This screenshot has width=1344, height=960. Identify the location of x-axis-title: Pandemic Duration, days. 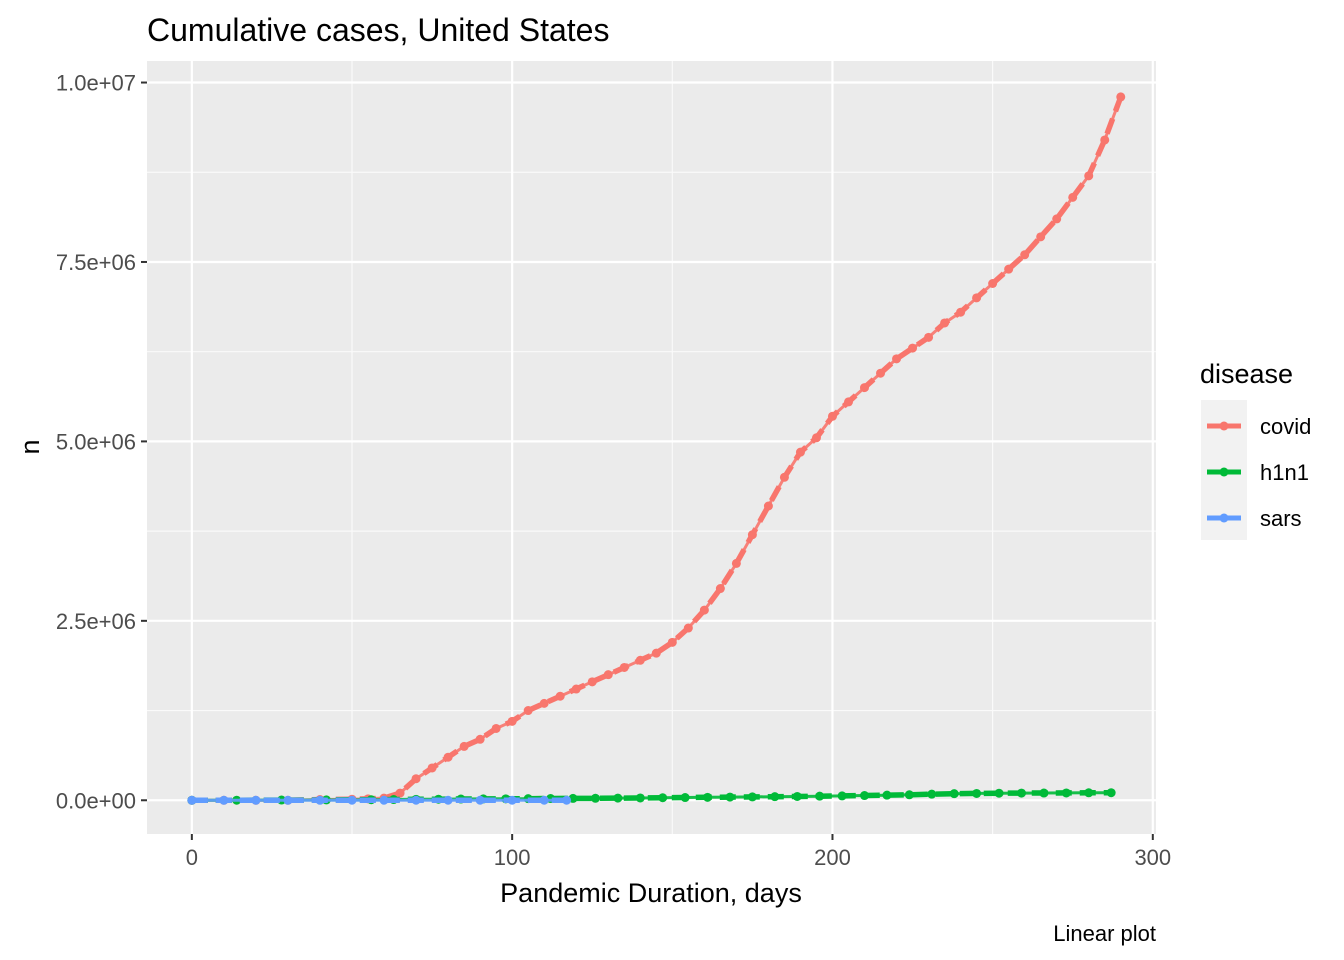
(651, 893).